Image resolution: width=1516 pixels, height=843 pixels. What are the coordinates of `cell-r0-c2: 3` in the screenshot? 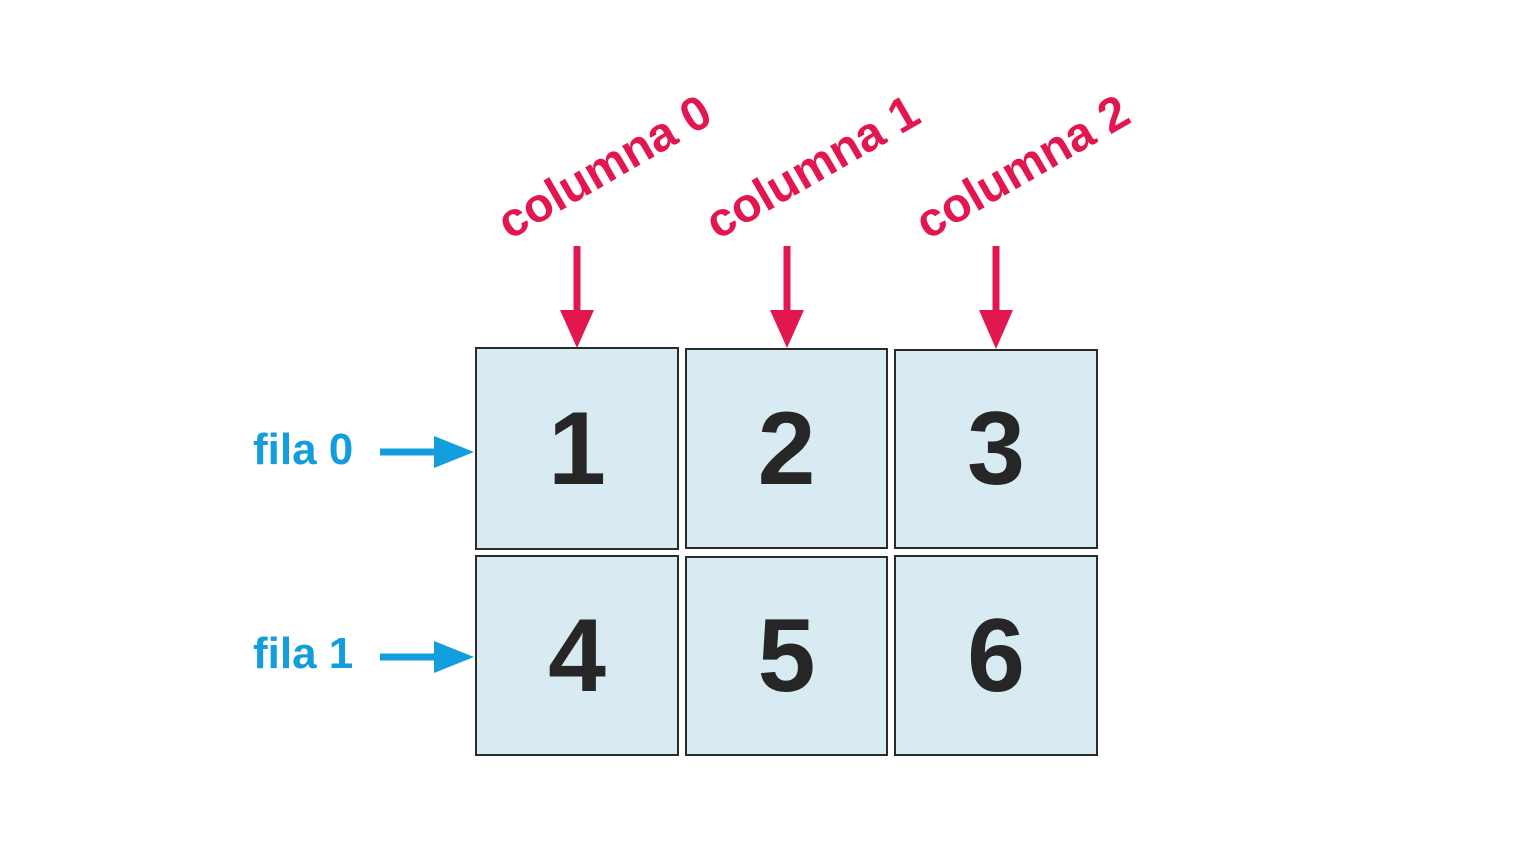 It's located at (996, 449).